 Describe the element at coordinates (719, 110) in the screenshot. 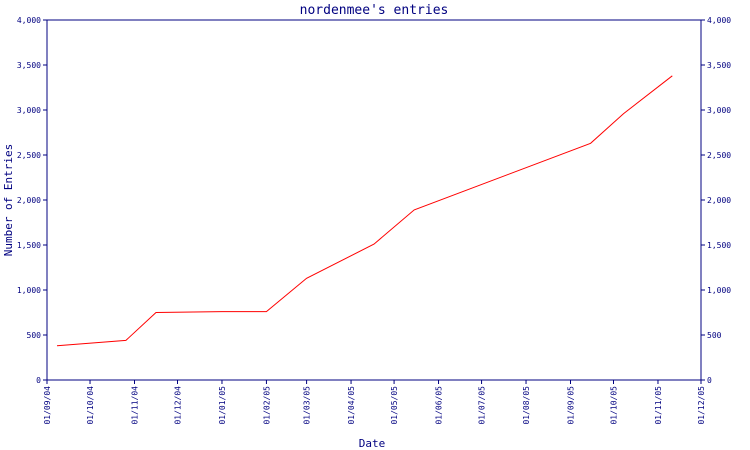

I see `y-tick-label-right: 3,000` at that location.